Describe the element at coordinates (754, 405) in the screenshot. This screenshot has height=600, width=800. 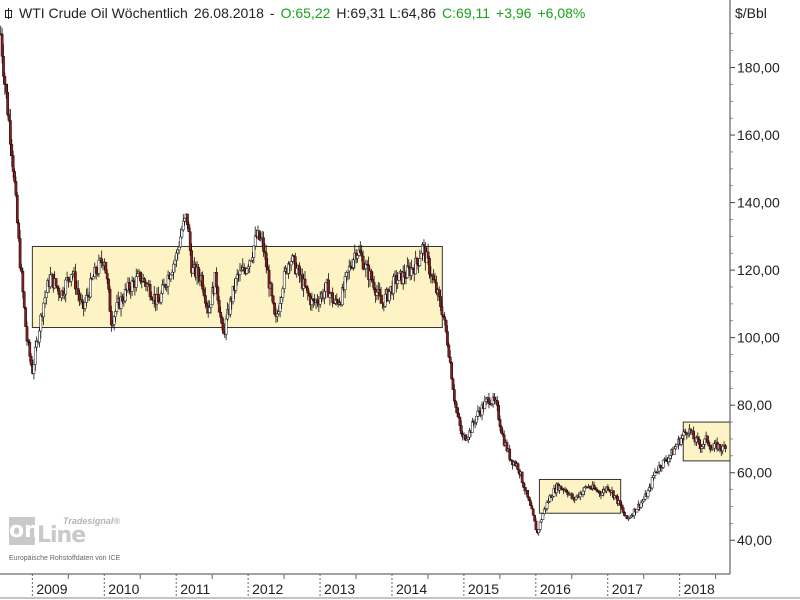
I see `y-tick-label: 80,00` at that location.